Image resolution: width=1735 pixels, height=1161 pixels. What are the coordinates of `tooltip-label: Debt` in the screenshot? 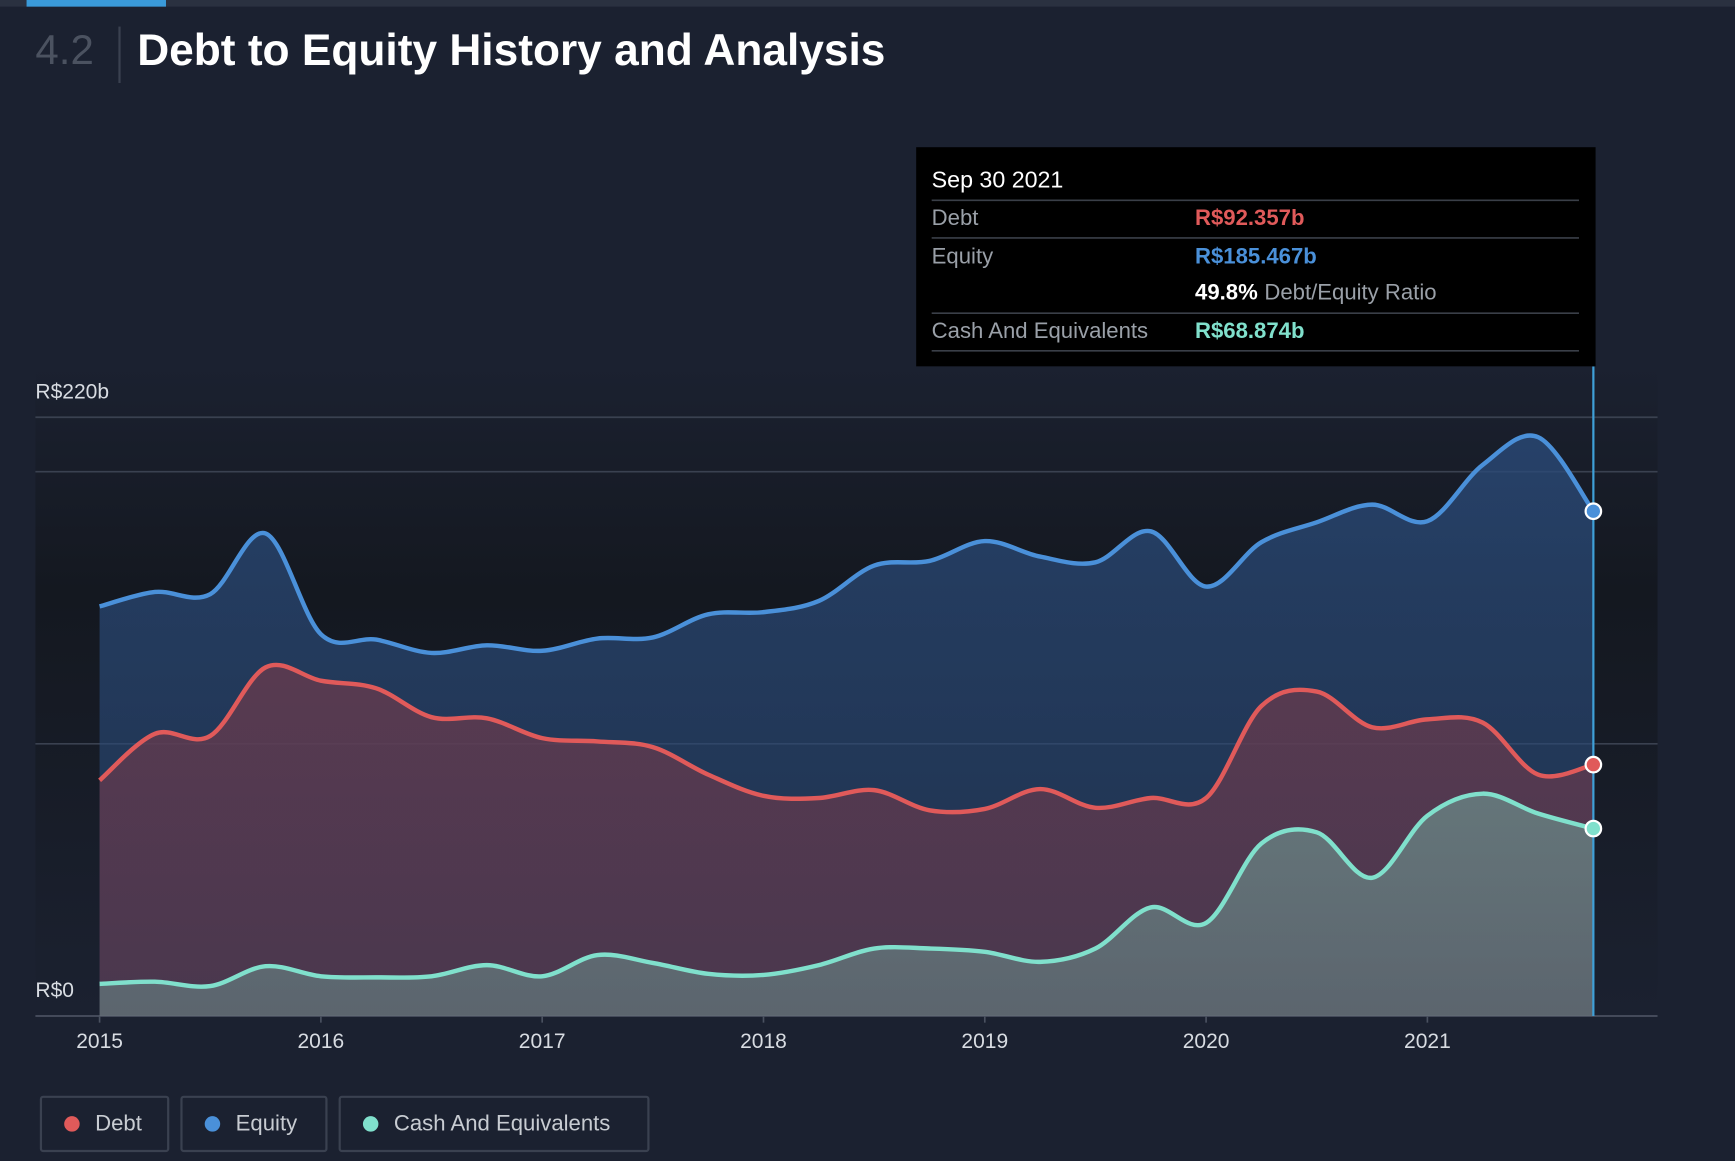 It's located at (955, 217).